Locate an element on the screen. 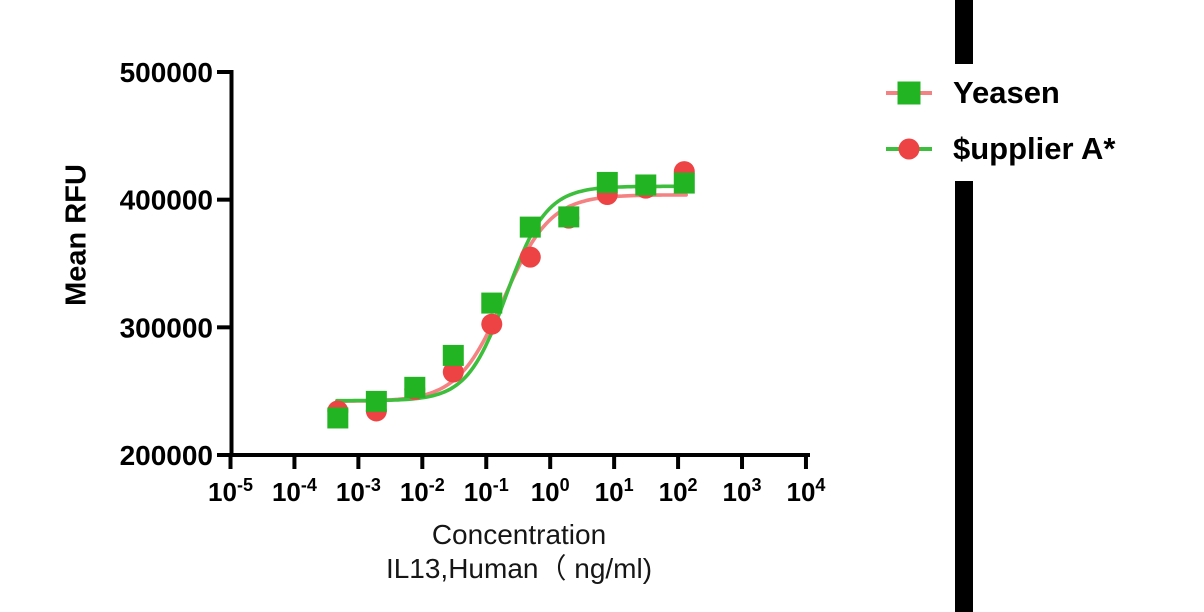 This screenshot has width=1204, height=612. x-axis-title-line2: IL13,Human（ ng/ml) is located at coordinates (519, 568).